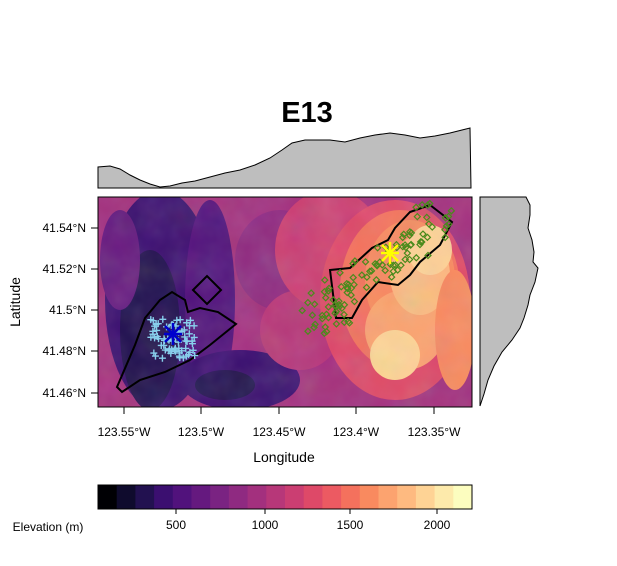 The height and width of the screenshot is (566, 617). Describe the element at coordinates (284, 158) in the screenshot. I see `top-elevation-profile` at that location.